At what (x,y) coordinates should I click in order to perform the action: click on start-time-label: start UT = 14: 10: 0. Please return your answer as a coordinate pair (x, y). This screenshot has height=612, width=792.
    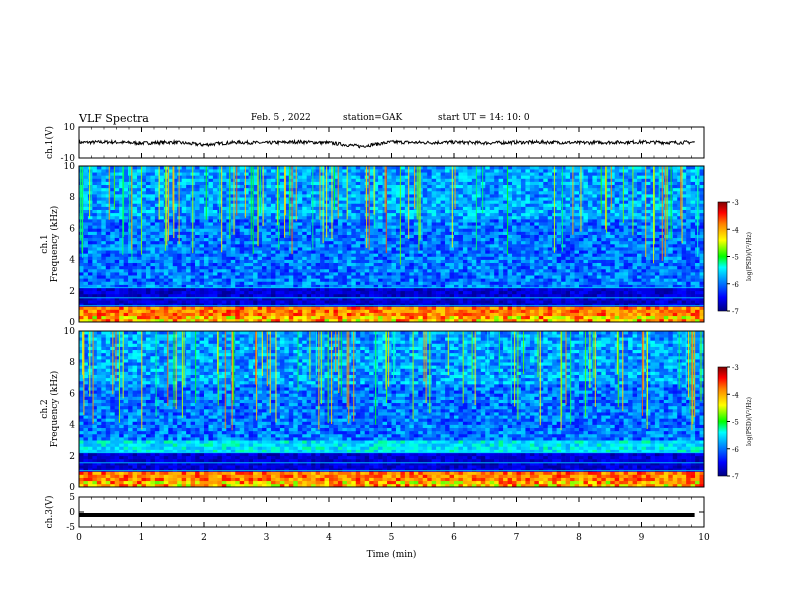
    Looking at the image, I should click on (484, 118).